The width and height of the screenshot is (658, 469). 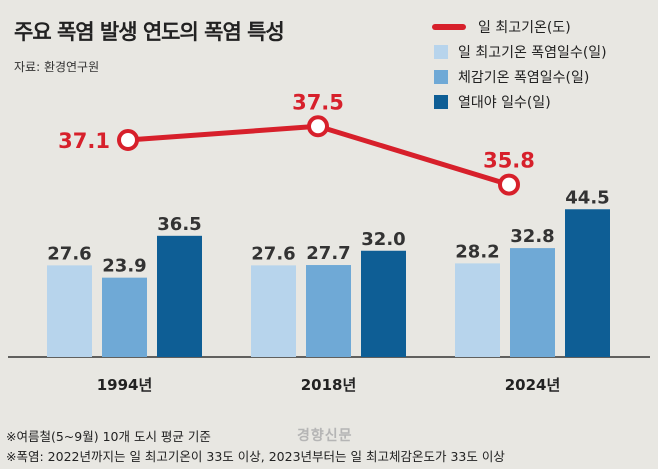 What do you see at coordinates (124, 266) in the screenshot?
I see `bar-value-label: 23.9` at bounding box center [124, 266].